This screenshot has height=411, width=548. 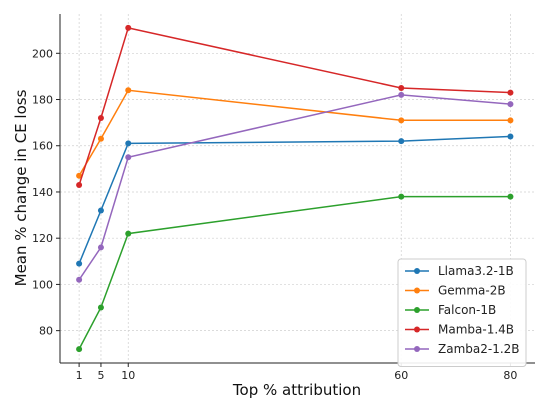 I want to click on y-tick-label: 200, so click(x=42, y=53).